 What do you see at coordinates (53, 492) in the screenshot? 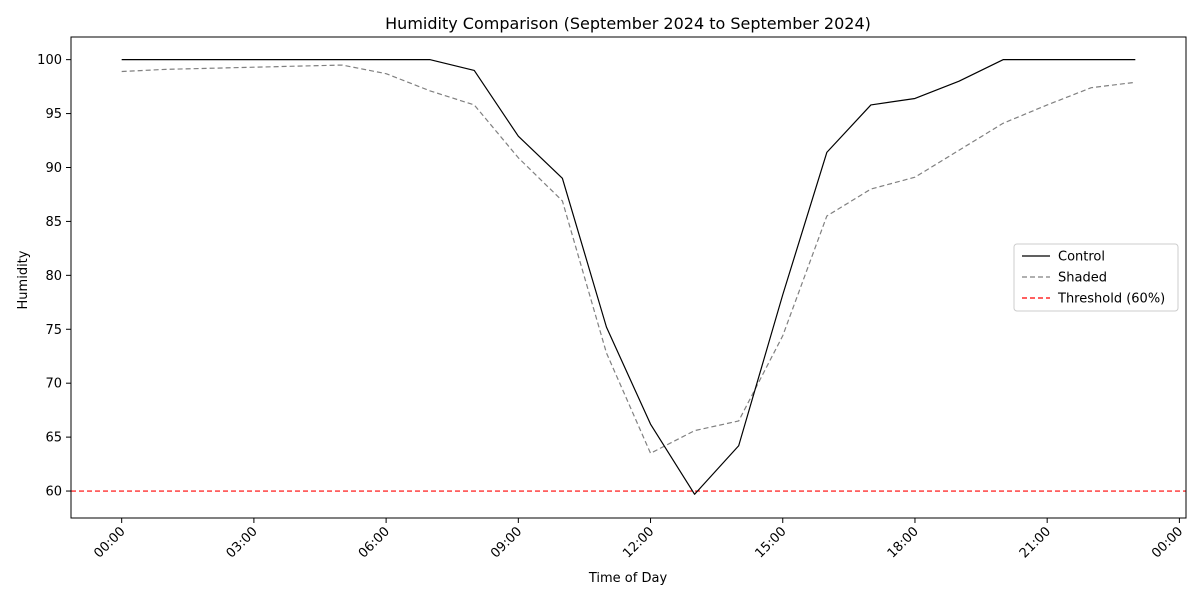
I see `y-tick-label: 60` at bounding box center [53, 492].